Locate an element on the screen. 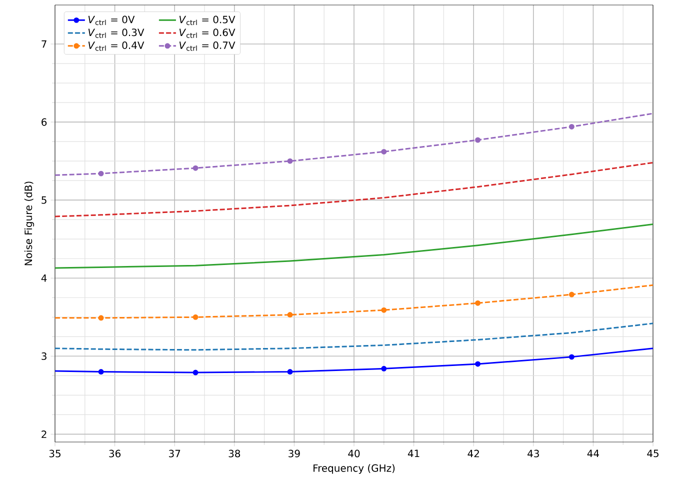  y-tick-label: 4 is located at coordinates (44, 278).